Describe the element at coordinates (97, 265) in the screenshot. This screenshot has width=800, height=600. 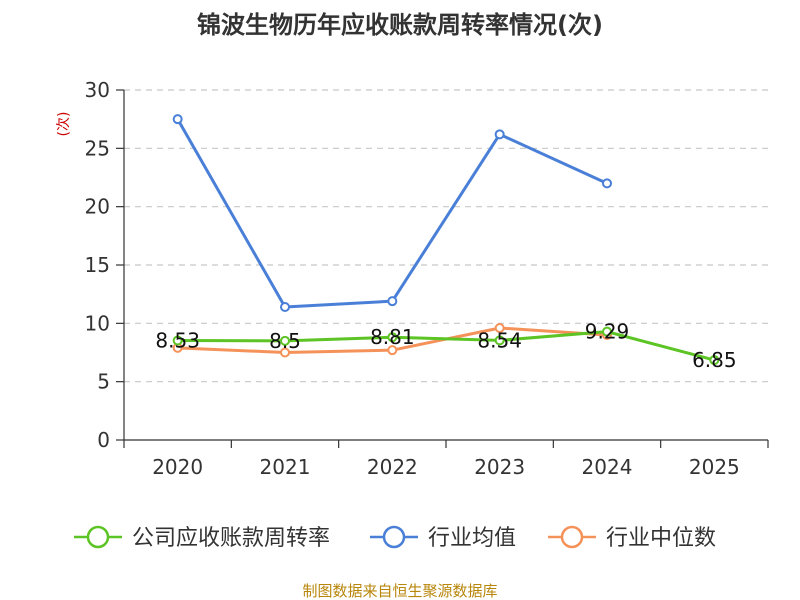
I see `y-tick-label: 15` at that location.